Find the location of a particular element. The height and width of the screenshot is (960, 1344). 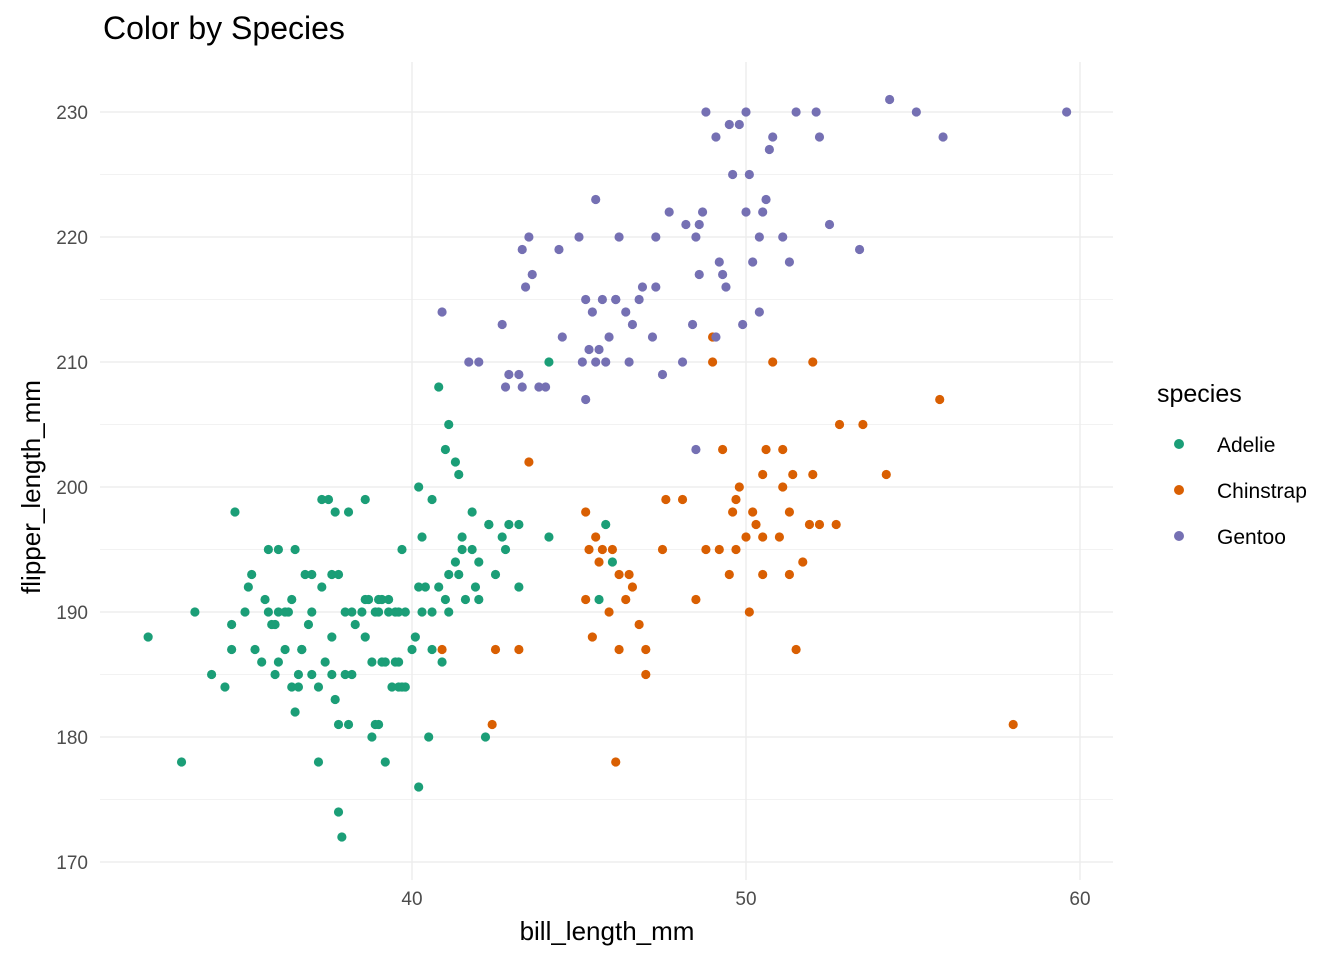

x-tick-label: 40 is located at coordinates (411, 899).